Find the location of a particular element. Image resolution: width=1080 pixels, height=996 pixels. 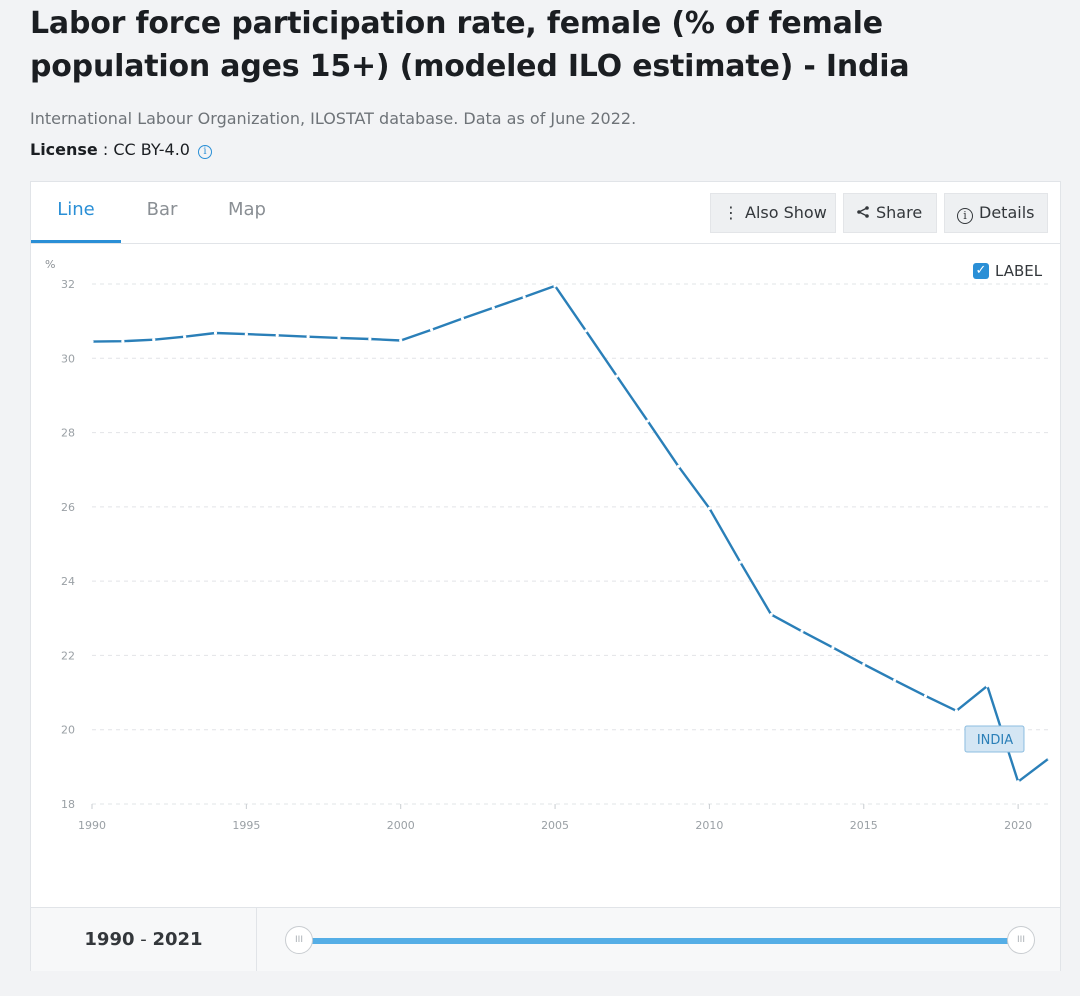

details-label: Details is located at coordinates (1007, 212).